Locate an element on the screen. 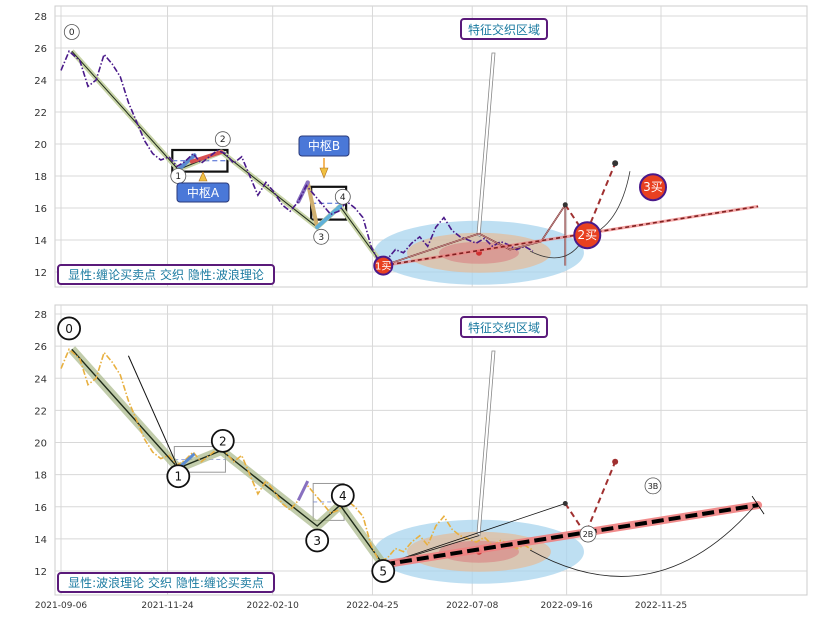 The height and width of the screenshot is (621, 813). point-label: 3 is located at coordinates (321, 238).